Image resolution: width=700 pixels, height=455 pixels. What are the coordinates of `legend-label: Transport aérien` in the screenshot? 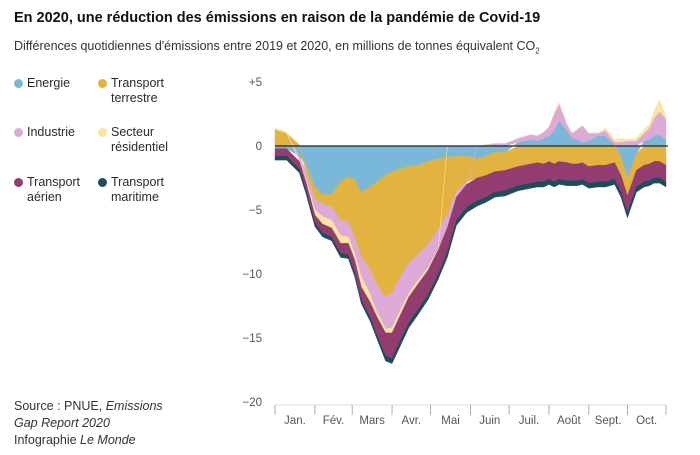 It's located at (54, 189).